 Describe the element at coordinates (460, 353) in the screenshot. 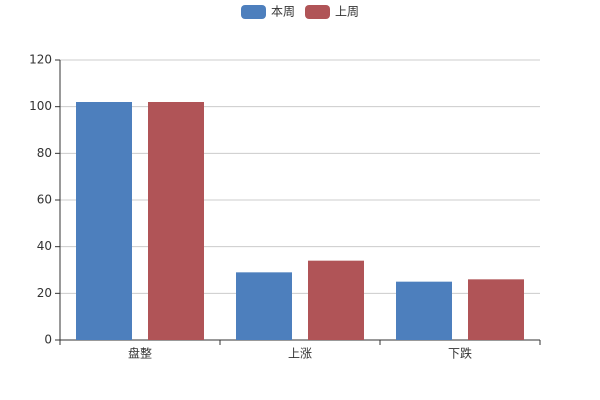

I see `x-tick-label: 下跌` at that location.